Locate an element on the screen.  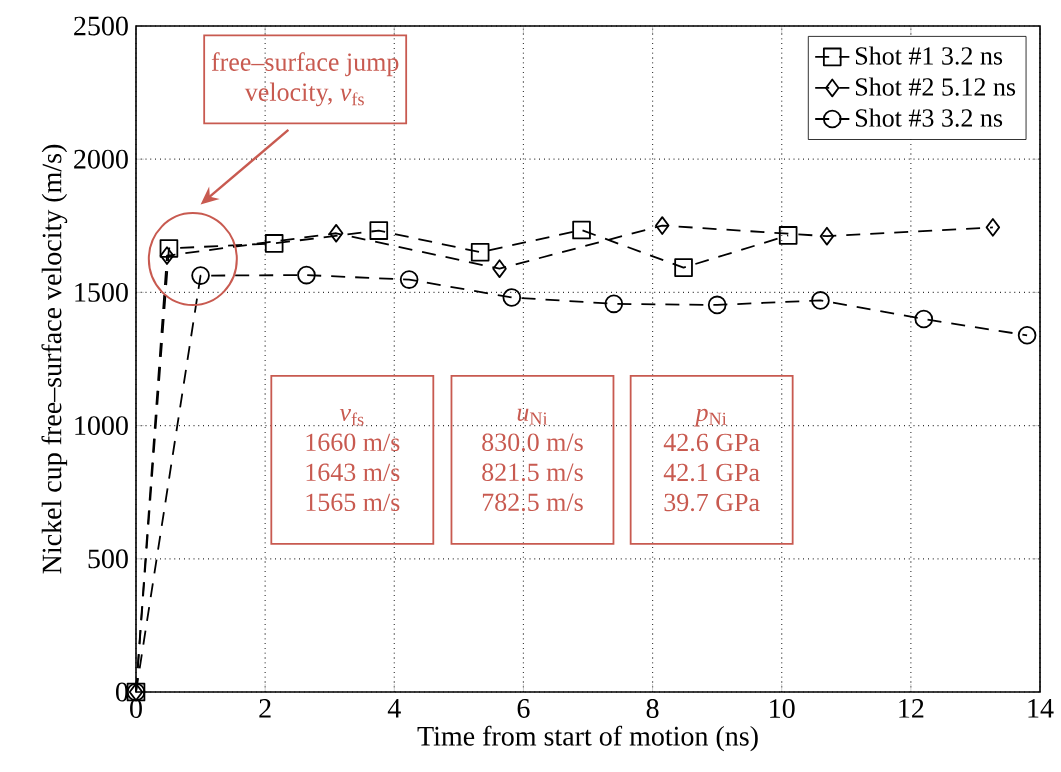
annotation: 782.5 m/s is located at coordinates (532, 502).